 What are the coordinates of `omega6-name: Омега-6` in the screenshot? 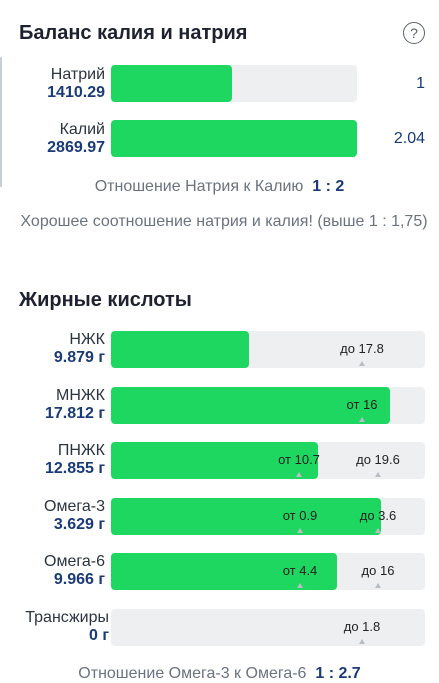 It's located at (74, 561).